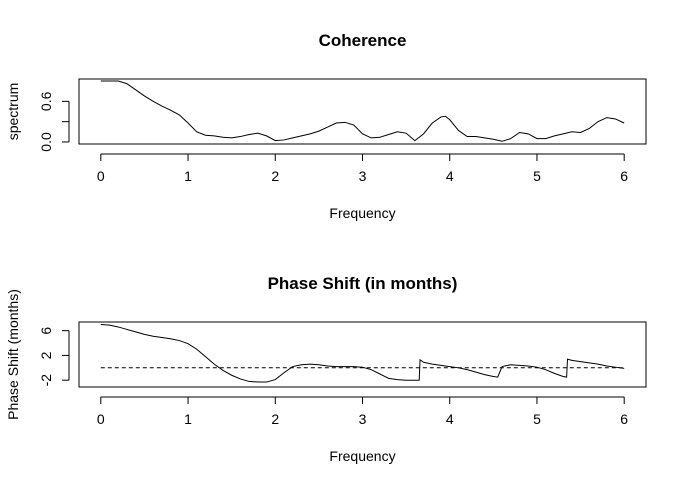 Image resolution: width=688 pixels, height=490 pixels. Describe the element at coordinates (101, 419) in the screenshot. I see `phase-x-tick-label: 0` at that location.